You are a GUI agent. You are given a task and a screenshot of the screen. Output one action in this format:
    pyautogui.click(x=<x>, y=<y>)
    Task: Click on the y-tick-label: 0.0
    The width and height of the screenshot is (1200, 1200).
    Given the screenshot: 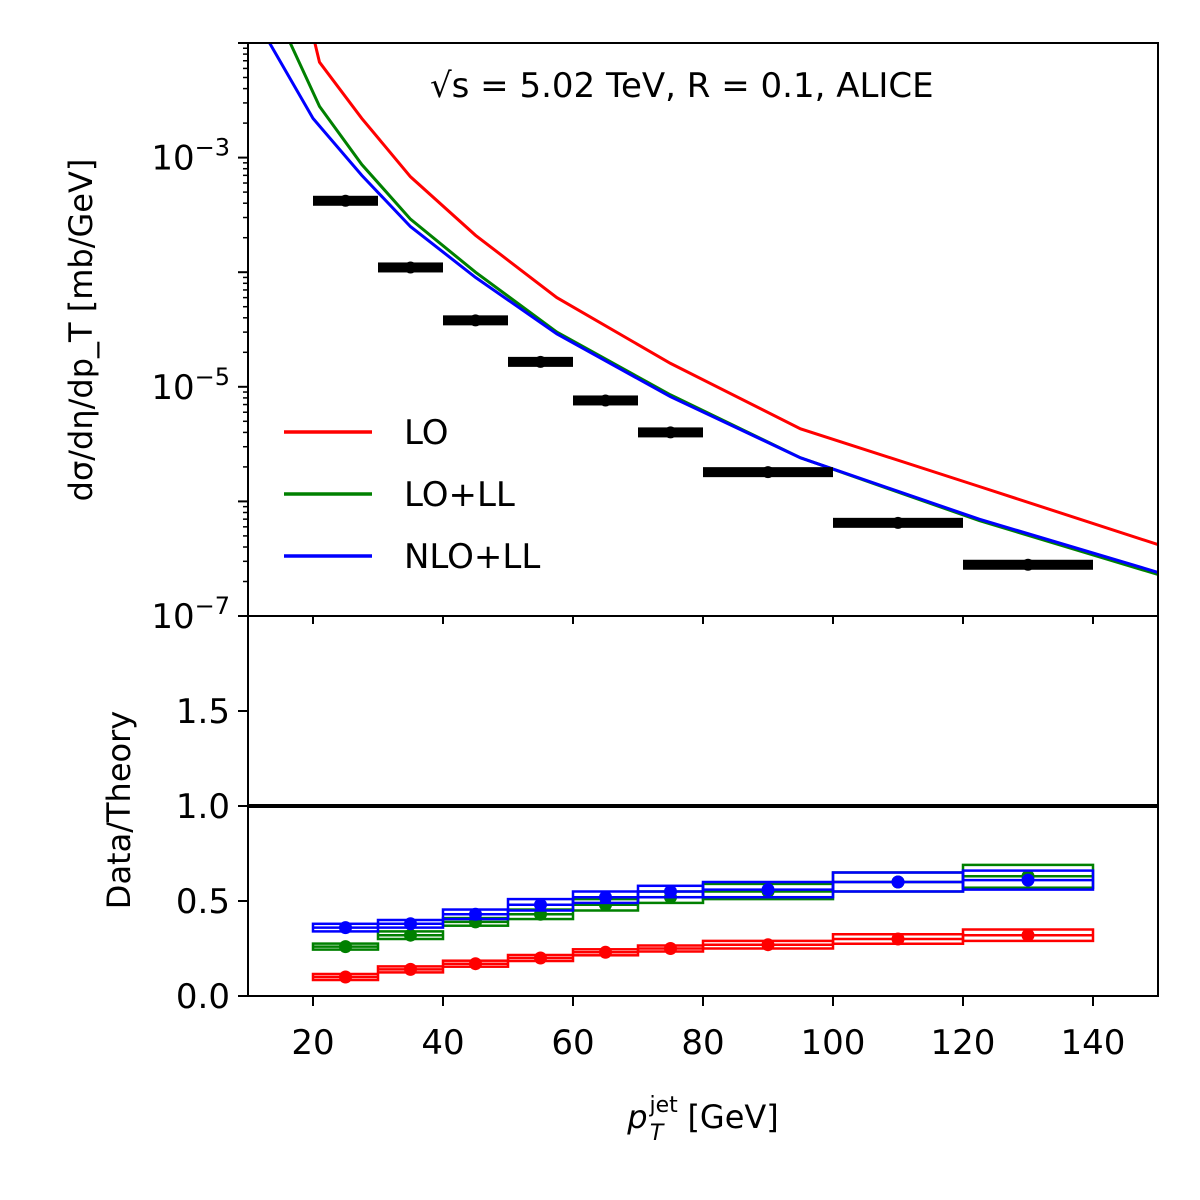 What is the action you would take?
    pyautogui.click(x=203, y=997)
    